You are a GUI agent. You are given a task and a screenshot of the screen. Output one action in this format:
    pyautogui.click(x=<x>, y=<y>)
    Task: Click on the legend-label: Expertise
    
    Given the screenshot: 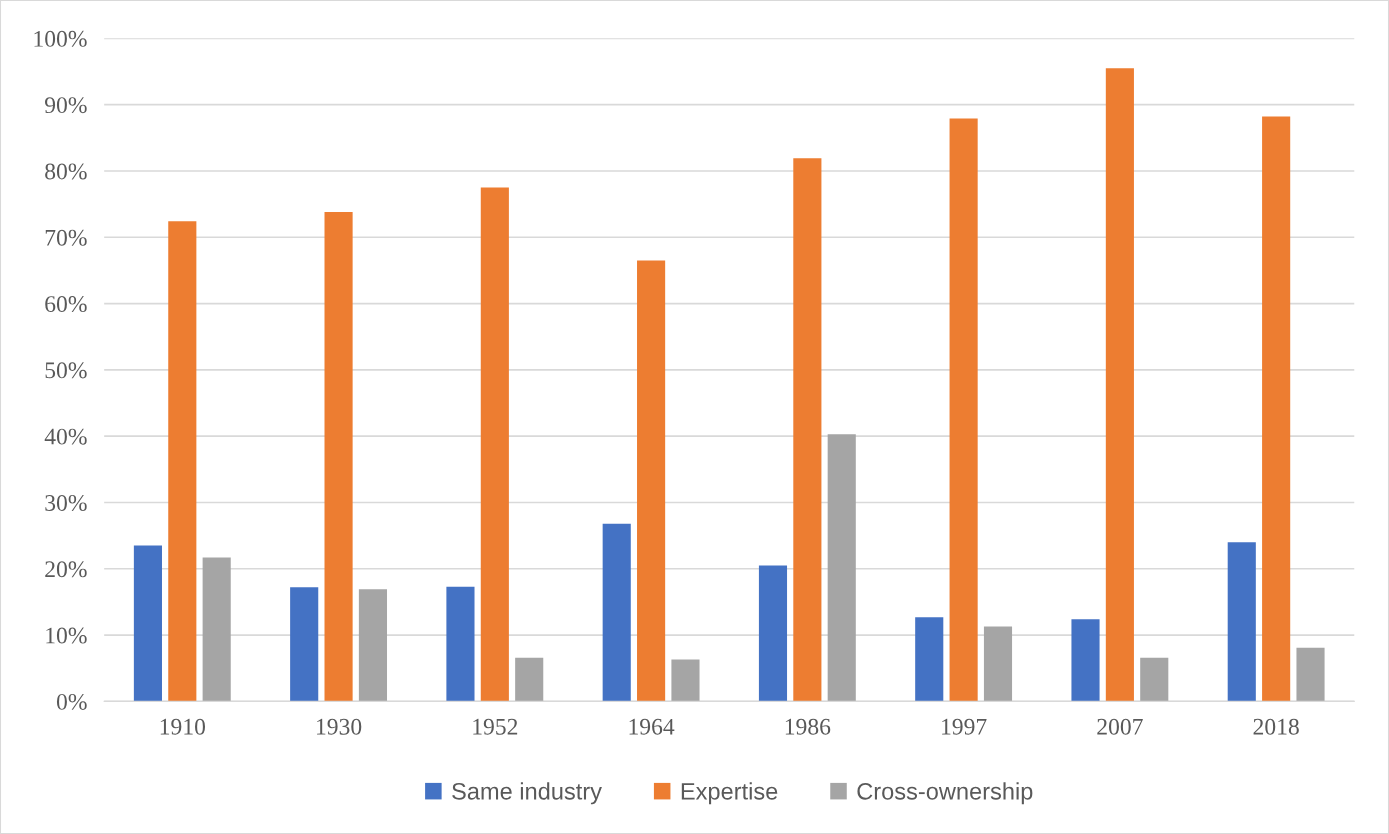 What is the action you would take?
    pyautogui.click(x=729, y=793)
    